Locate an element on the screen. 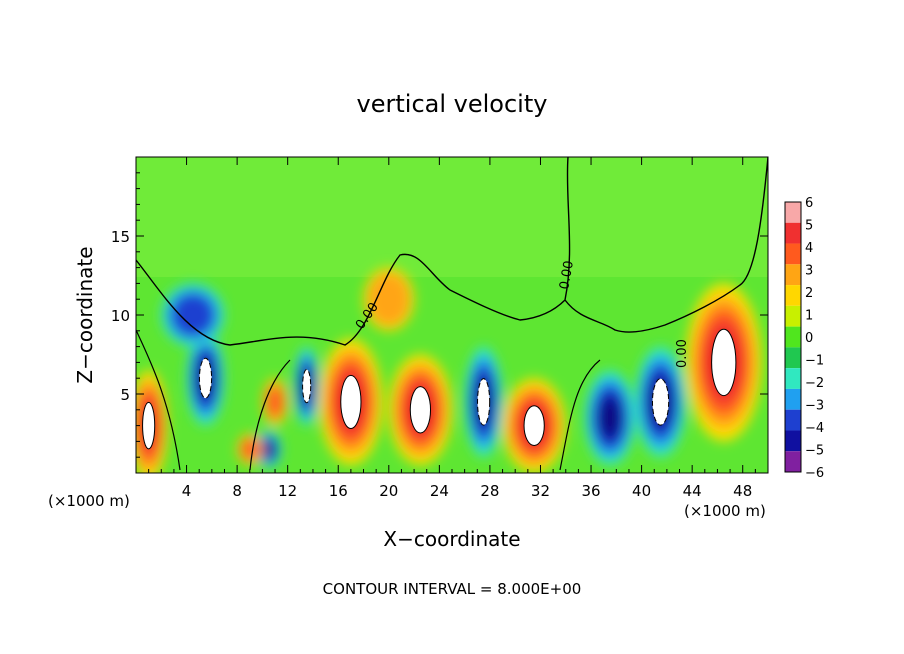 The image size is (904, 654). colorbar-tick-label: 0 is located at coordinates (809, 338).